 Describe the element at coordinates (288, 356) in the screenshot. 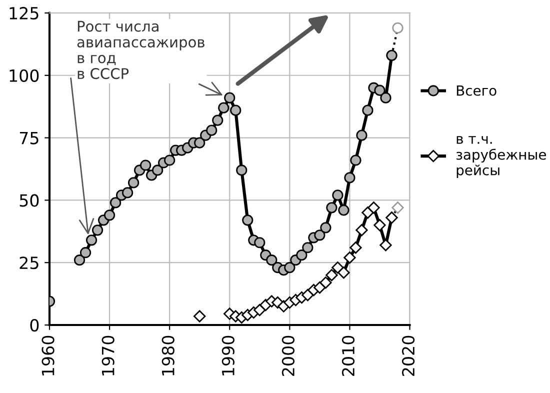

I see `x-tick-label: 2000` at that location.